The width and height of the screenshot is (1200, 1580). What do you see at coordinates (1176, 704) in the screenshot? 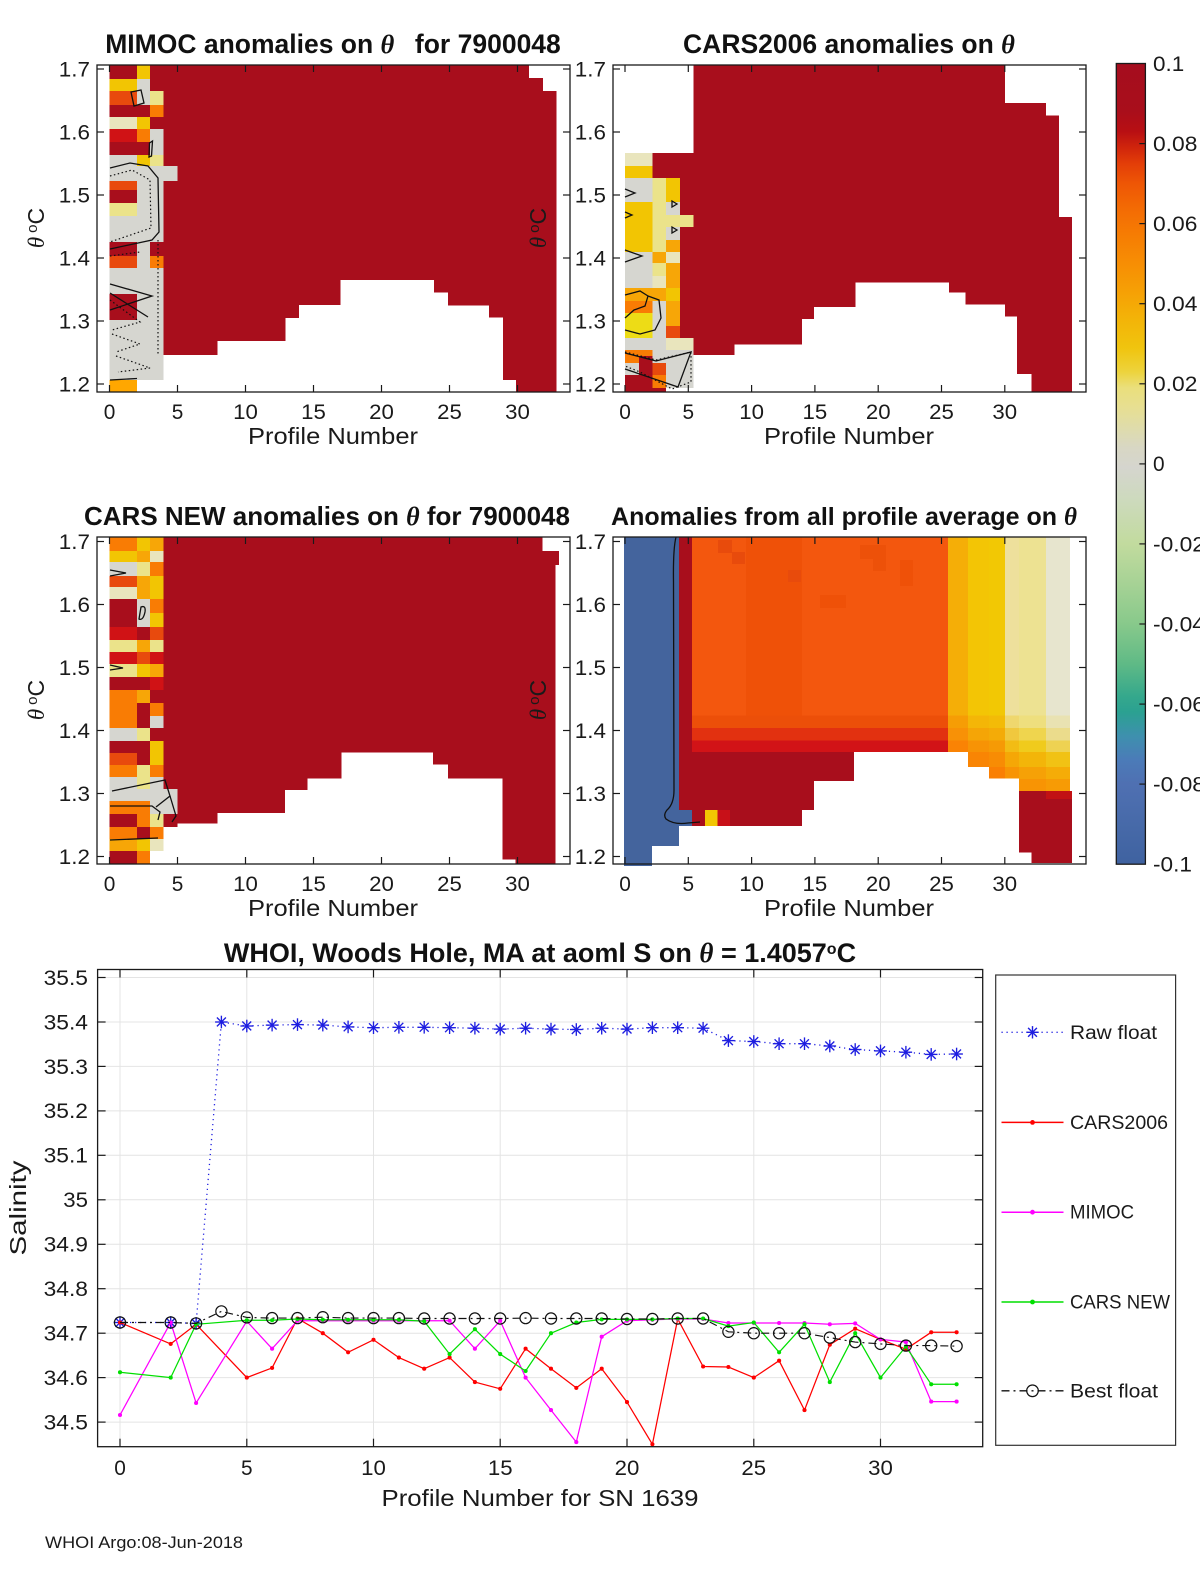
I see `svg-text: -0.06` at bounding box center [1176, 704].